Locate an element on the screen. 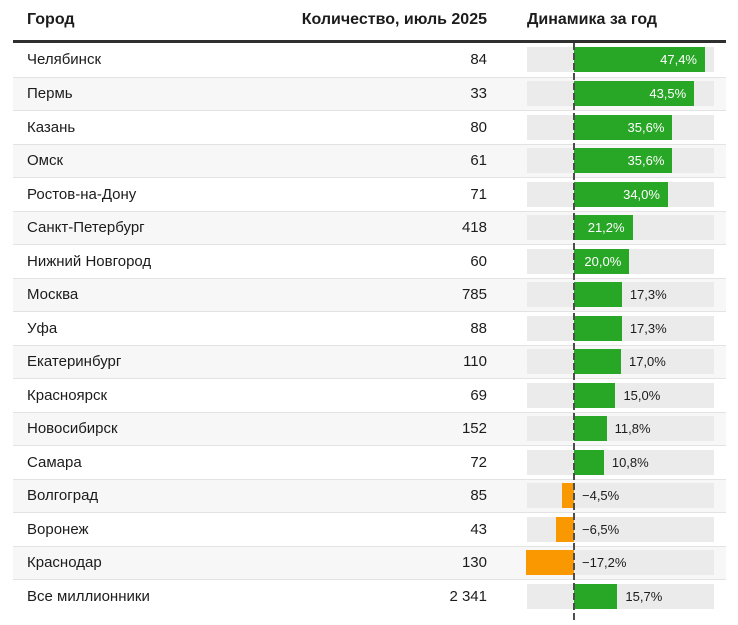  change-bar-track: 15,0% is located at coordinates (620, 395).